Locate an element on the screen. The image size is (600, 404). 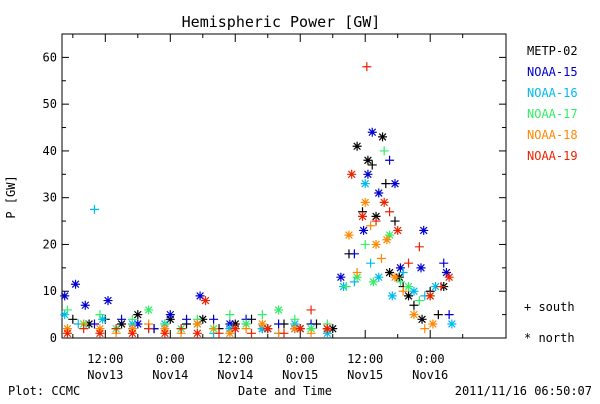
footer-timestamp: 2011/11/16 06:50:07 is located at coordinates (523, 391).